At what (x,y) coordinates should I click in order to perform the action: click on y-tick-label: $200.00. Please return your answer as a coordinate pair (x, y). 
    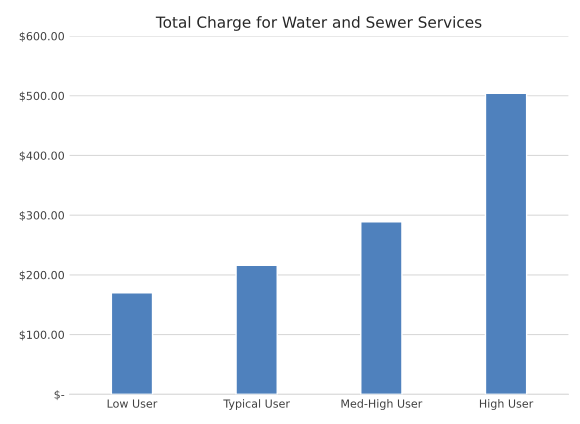
    Looking at the image, I should click on (42, 275).